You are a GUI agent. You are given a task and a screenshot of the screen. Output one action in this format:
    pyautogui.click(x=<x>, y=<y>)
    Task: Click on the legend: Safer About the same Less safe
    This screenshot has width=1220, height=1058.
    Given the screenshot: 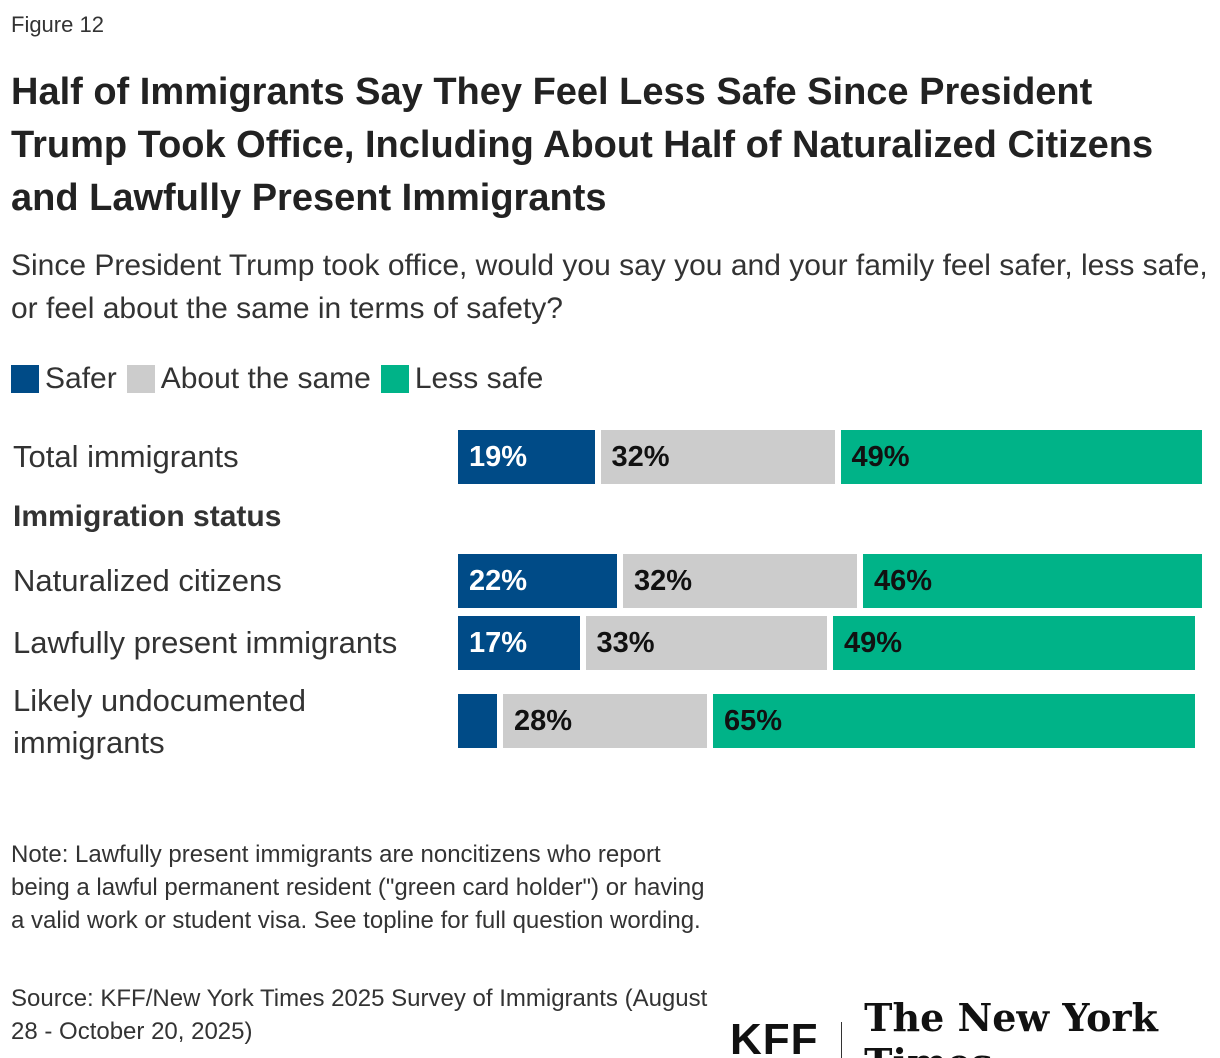 What is the action you would take?
    pyautogui.click(x=282, y=379)
    